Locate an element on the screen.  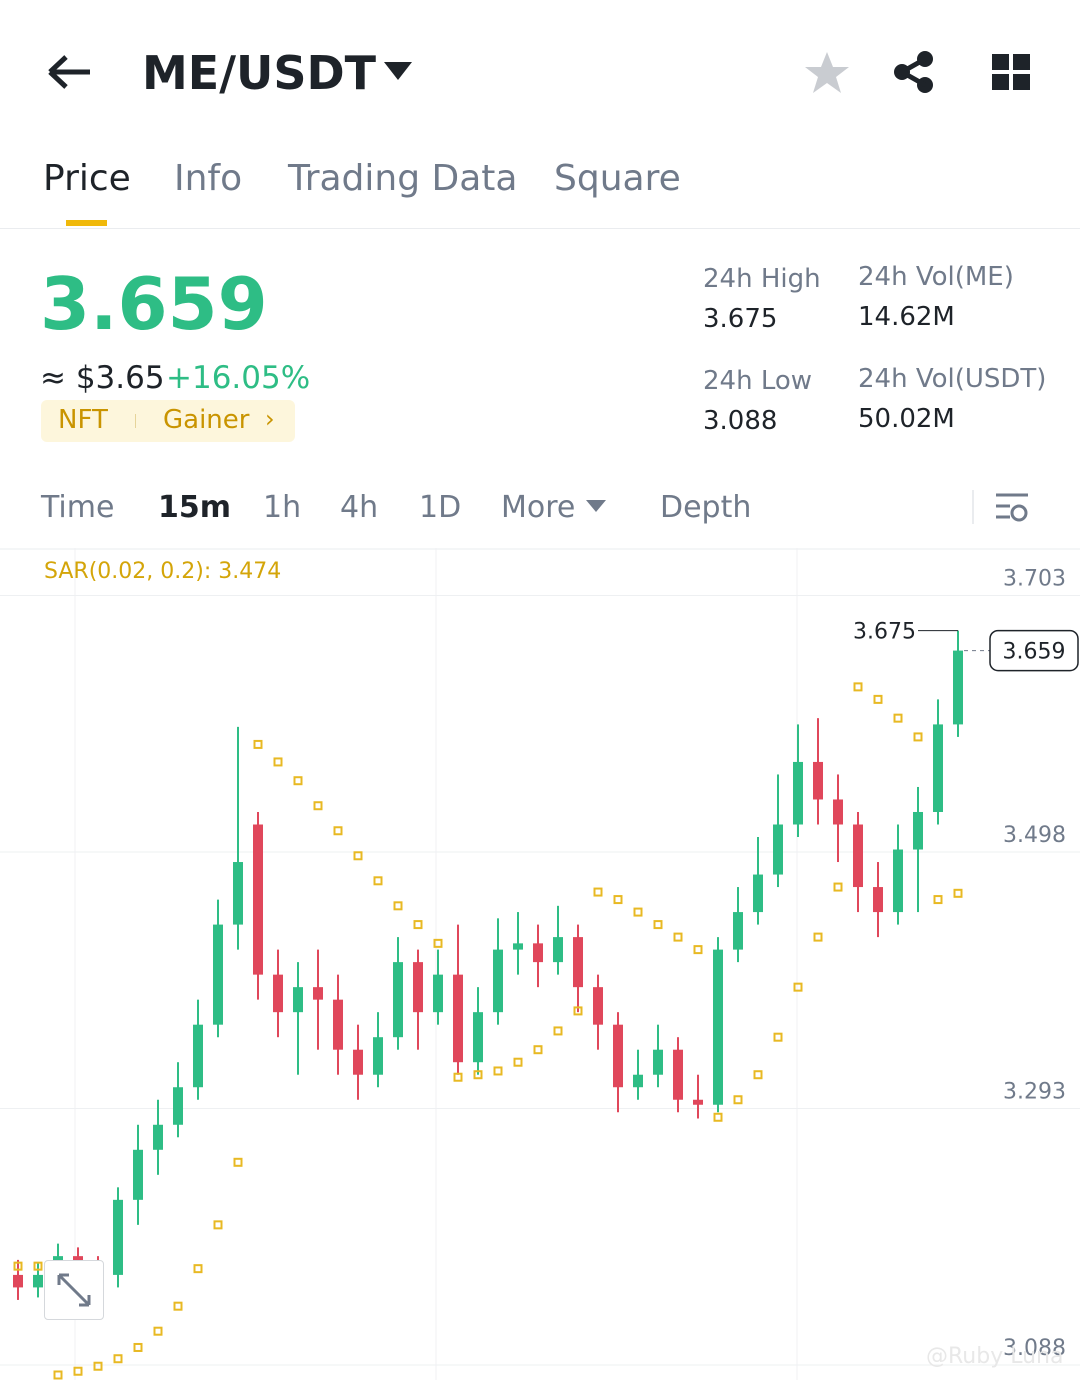
last-price-label: 3.659 is located at coordinates (1034, 652).